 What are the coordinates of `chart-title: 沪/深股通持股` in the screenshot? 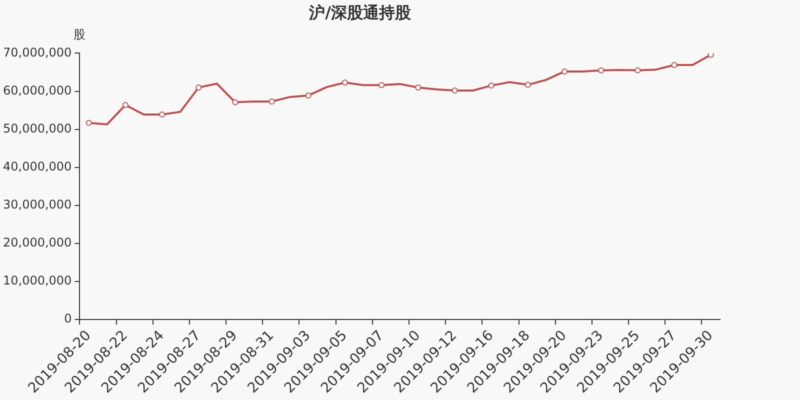 It's located at (360, 12).